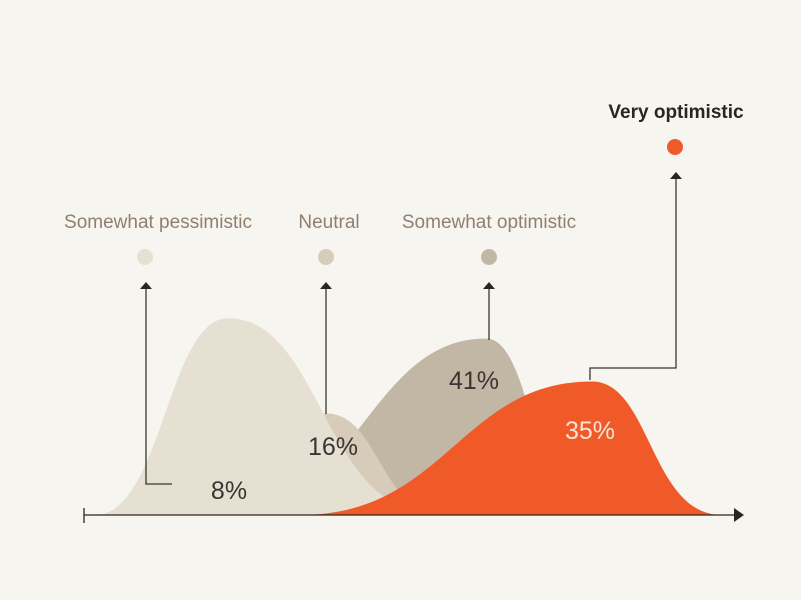 Image resolution: width=801 pixels, height=600 pixels. What do you see at coordinates (413, 436) in the screenshot?
I see `percentage-labels: 8% 16% 41% 35%` at bounding box center [413, 436].